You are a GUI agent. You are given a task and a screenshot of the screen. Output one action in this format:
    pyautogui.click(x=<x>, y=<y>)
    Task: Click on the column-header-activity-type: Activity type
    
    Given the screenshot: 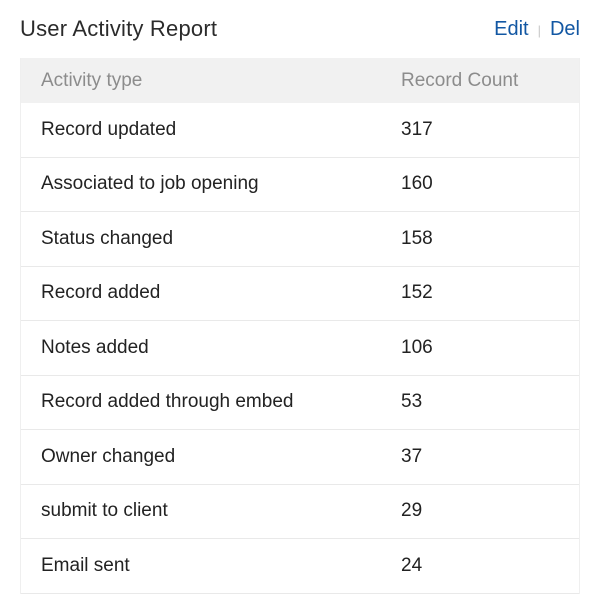 What is the action you would take?
    pyautogui.click(x=92, y=80)
    